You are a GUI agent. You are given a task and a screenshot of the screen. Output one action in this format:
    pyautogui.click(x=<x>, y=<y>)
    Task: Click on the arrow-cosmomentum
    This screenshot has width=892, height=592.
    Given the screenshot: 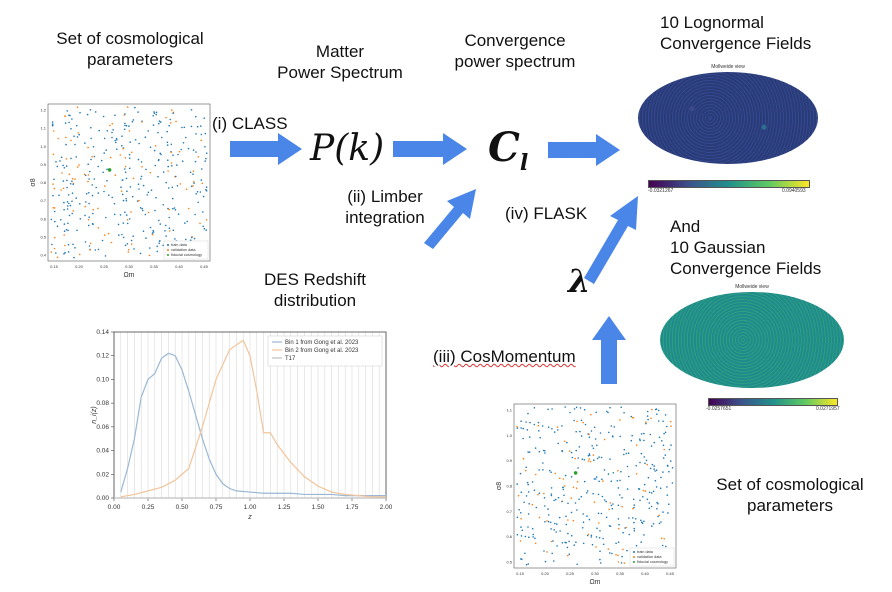 What is the action you would take?
    pyautogui.click(x=609, y=350)
    